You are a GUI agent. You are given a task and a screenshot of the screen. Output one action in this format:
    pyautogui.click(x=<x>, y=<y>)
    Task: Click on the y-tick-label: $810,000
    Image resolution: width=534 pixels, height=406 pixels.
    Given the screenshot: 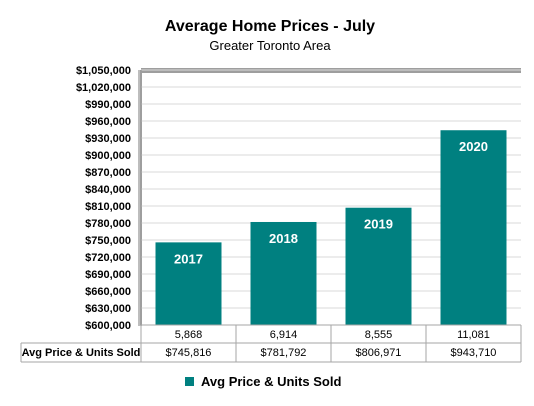 What is the action you would take?
    pyautogui.click(x=108, y=207)
    